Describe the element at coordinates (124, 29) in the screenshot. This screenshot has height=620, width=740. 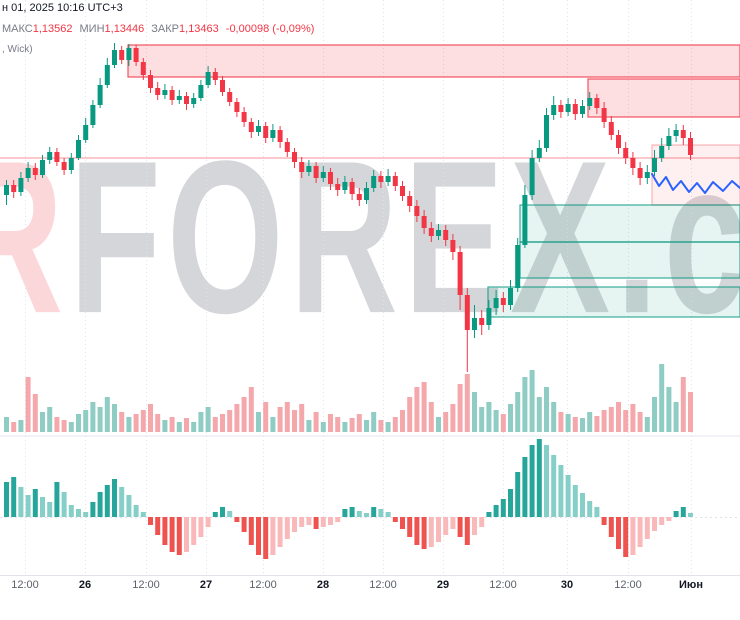
I see `stat-value-low: 1,13446` at that location.